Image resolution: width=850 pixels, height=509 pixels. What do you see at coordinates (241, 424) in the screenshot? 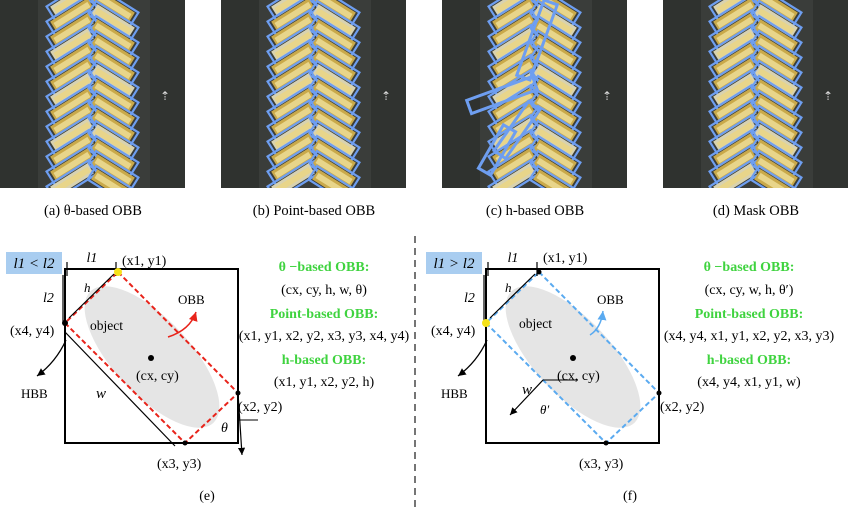
I see `theta-arrow` at bounding box center [241, 424].